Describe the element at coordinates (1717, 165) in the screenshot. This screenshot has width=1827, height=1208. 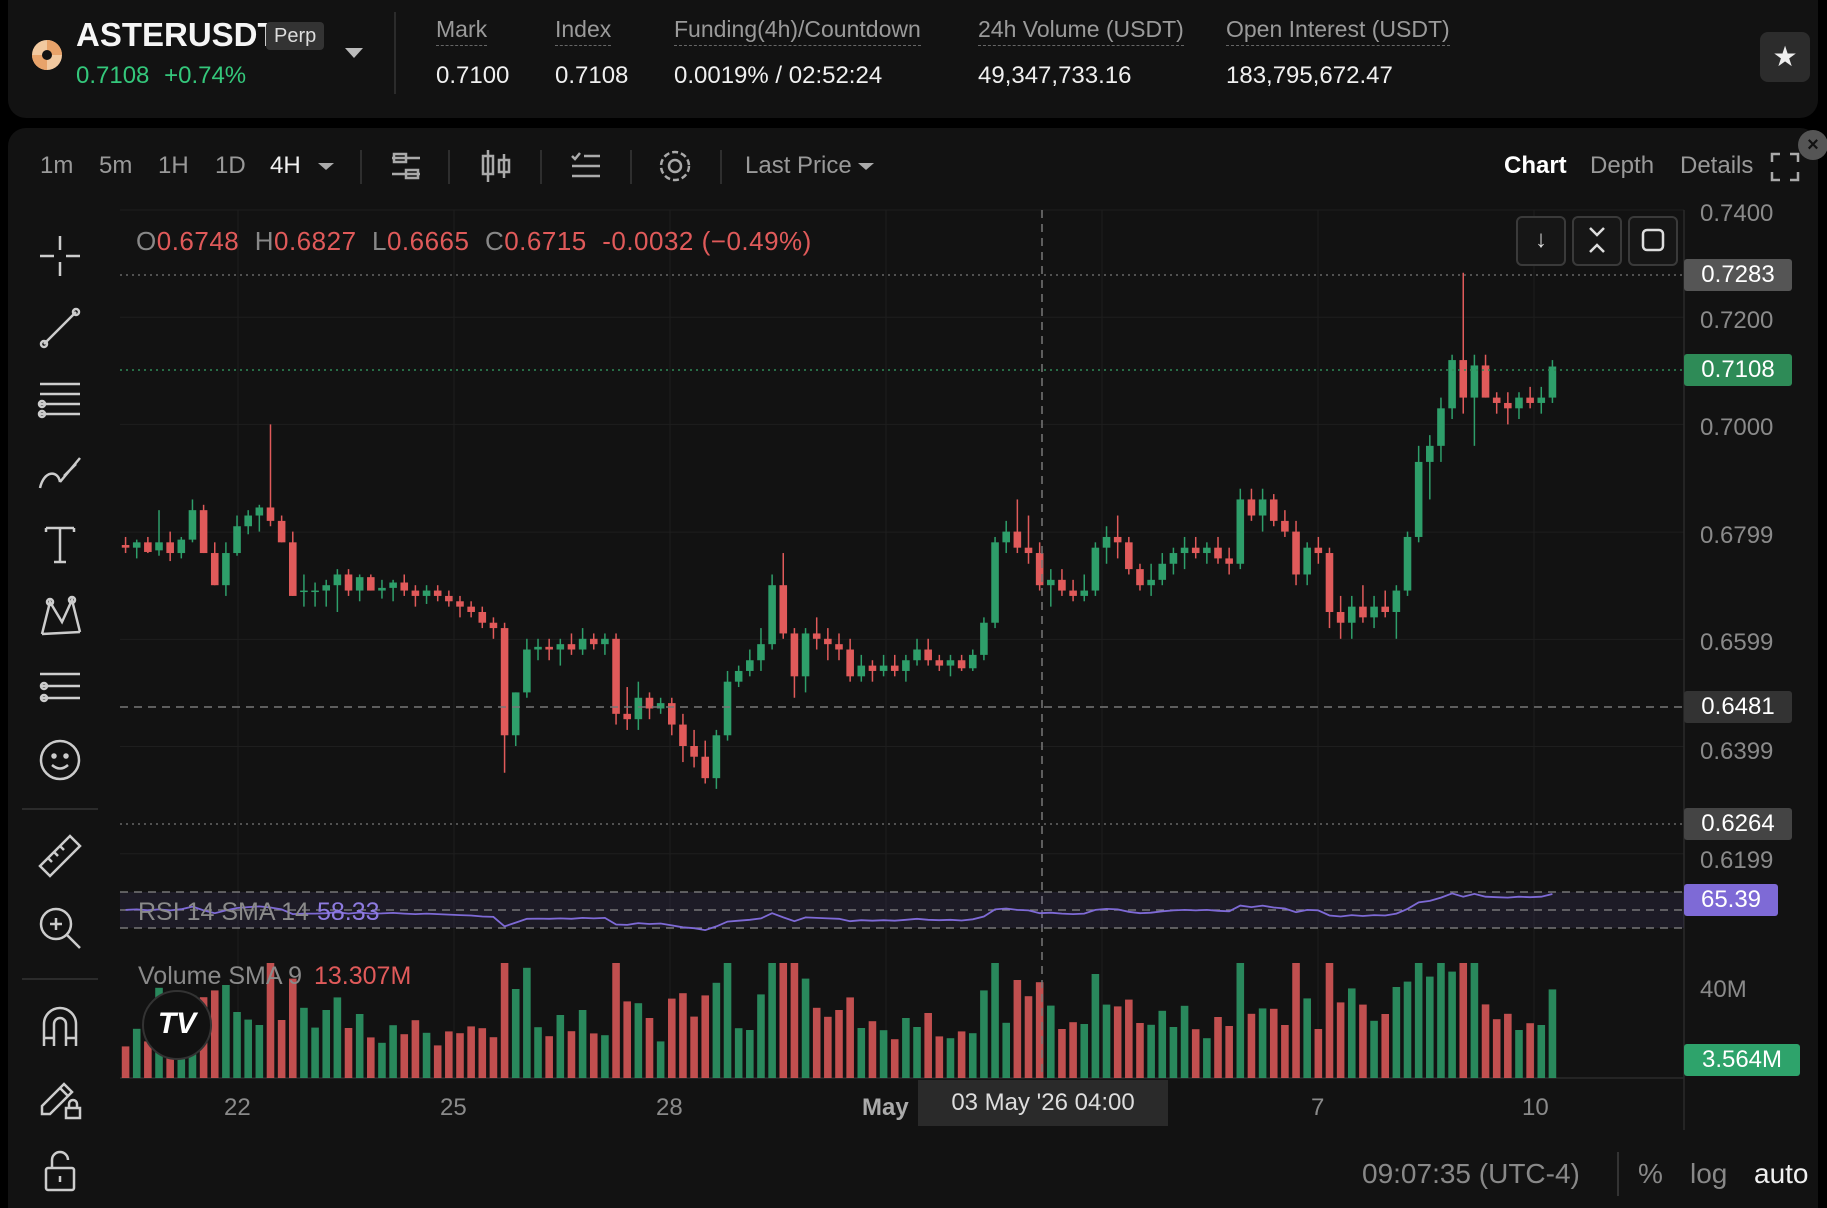
I see `tab-details: Details` at that location.